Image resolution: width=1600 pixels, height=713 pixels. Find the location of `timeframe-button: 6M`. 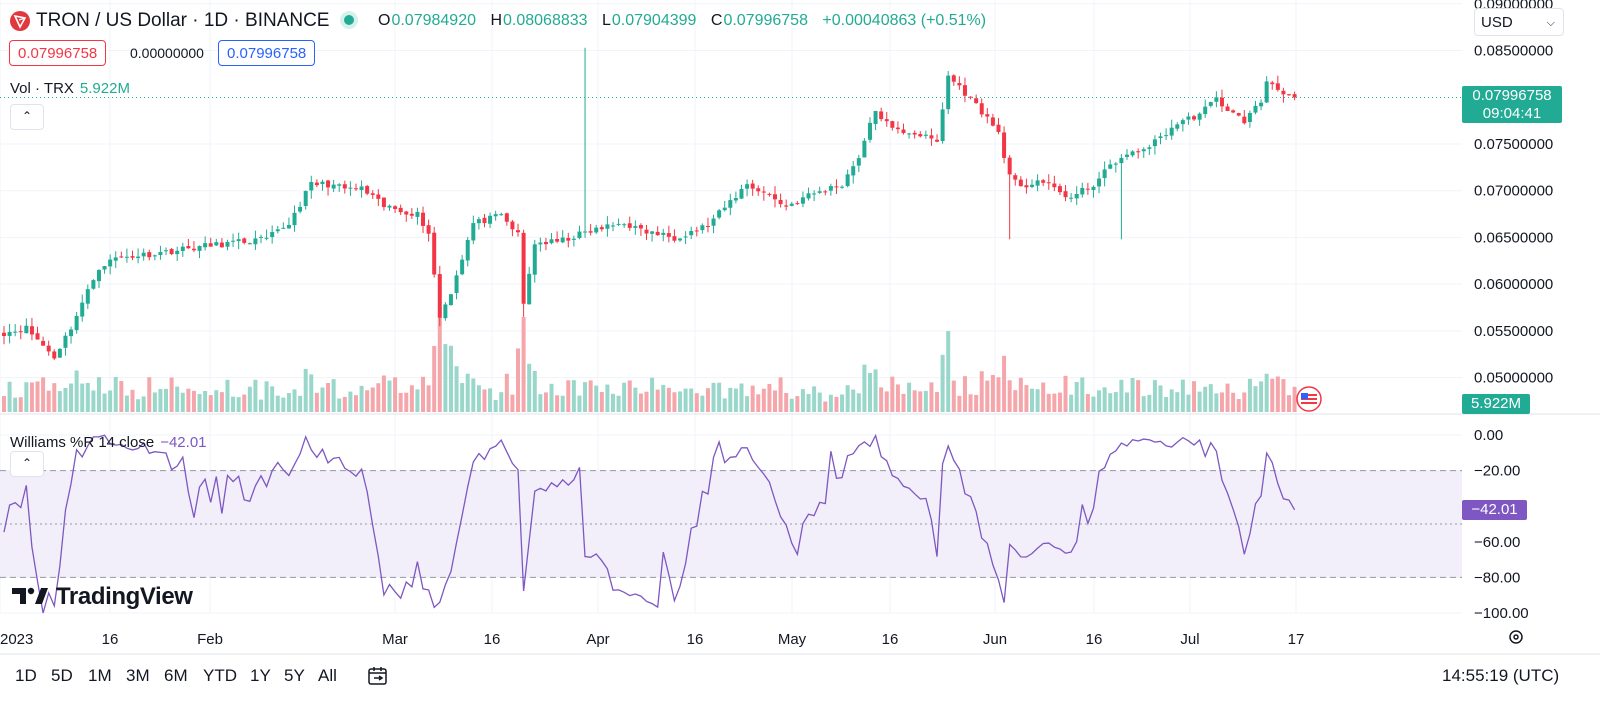

timeframe-button: 6M is located at coordinates (176, 675).